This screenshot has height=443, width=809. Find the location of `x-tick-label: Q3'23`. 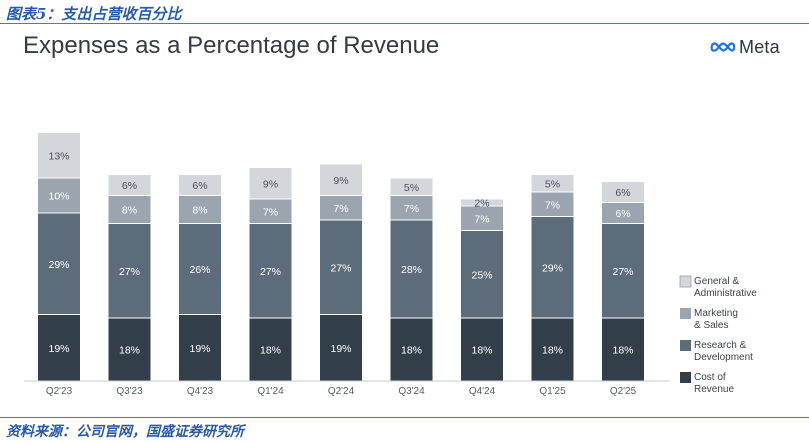

x-tick-label: Q3'23 is located at coordinates (129, 391).